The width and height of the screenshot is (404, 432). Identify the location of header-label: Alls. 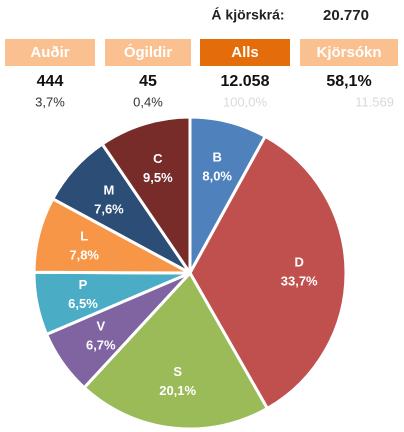
(245, 52).